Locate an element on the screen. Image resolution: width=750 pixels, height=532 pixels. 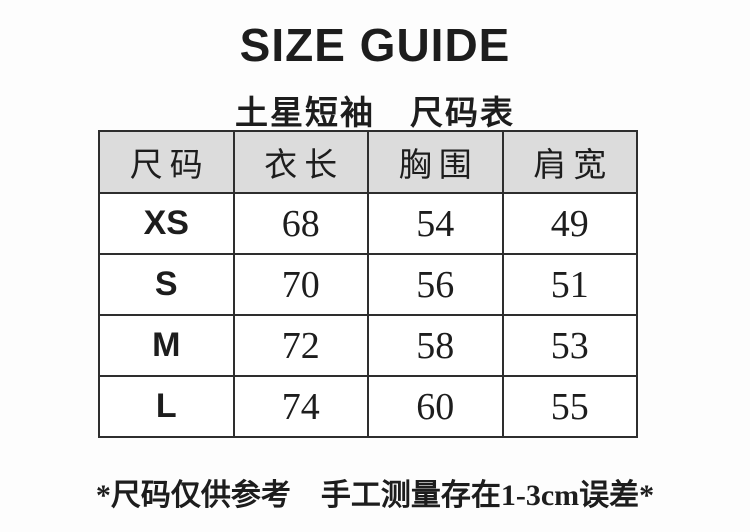
chest-value-cell: 58 is located at coordinates (435, 345).